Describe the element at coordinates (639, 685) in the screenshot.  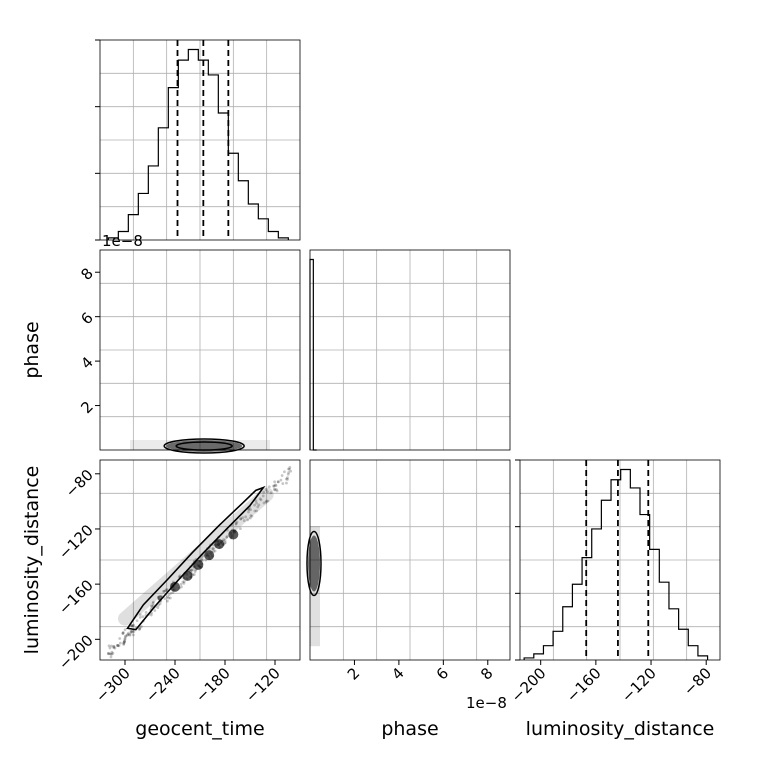
I see `x-tick-label-lumdist: −120` at that location.